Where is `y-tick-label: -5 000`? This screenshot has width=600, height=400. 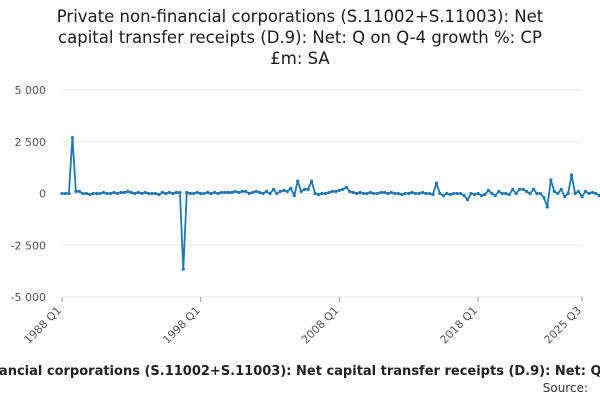
y-tick-label: -5 000 is located at coordinates (28, 297).